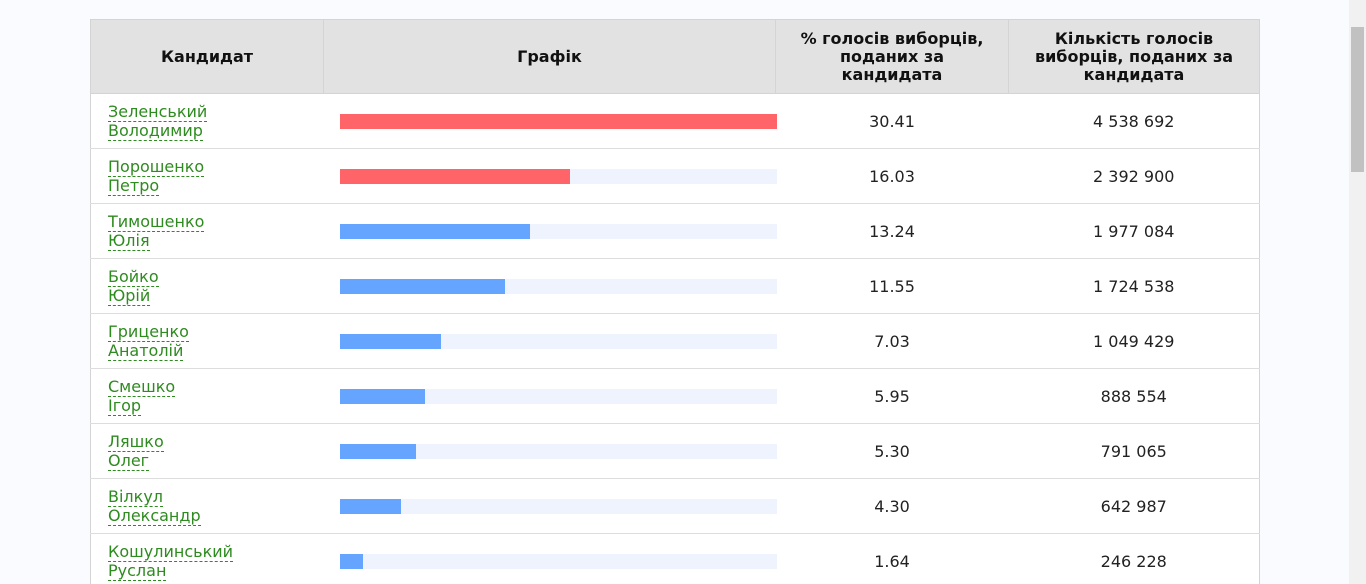  What do you see at coordinates (892, 56) in the screenshot?
I see `header-percent: % голосів виборців, поданих за кандидата` at bounding box center [892, 56].